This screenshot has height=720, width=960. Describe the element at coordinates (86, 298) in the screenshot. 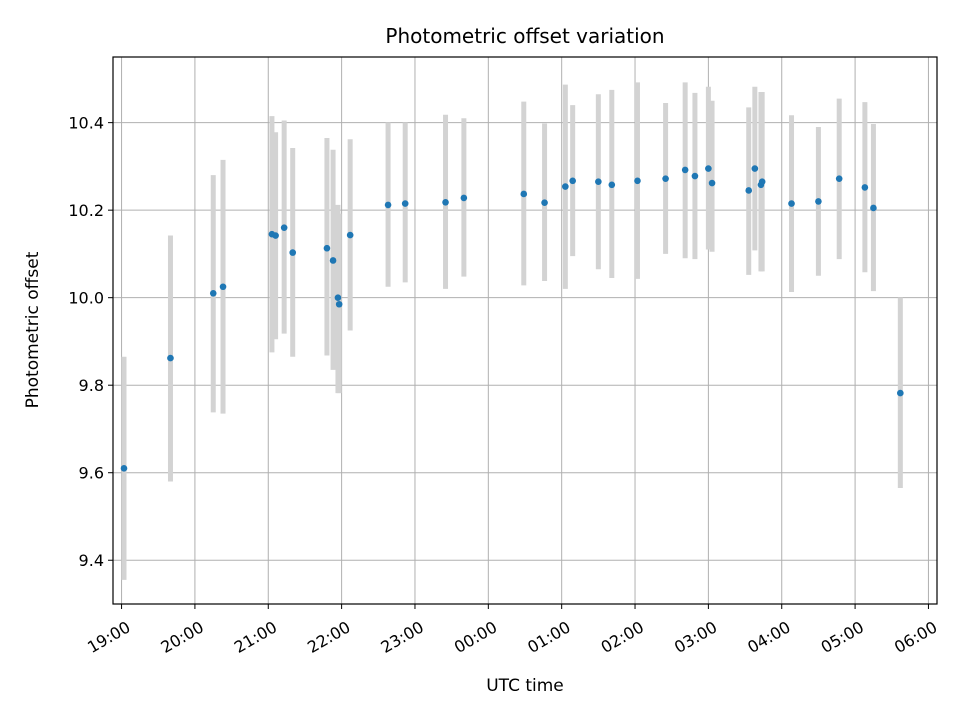

I see `y-tick-label: 10.0` at that location.